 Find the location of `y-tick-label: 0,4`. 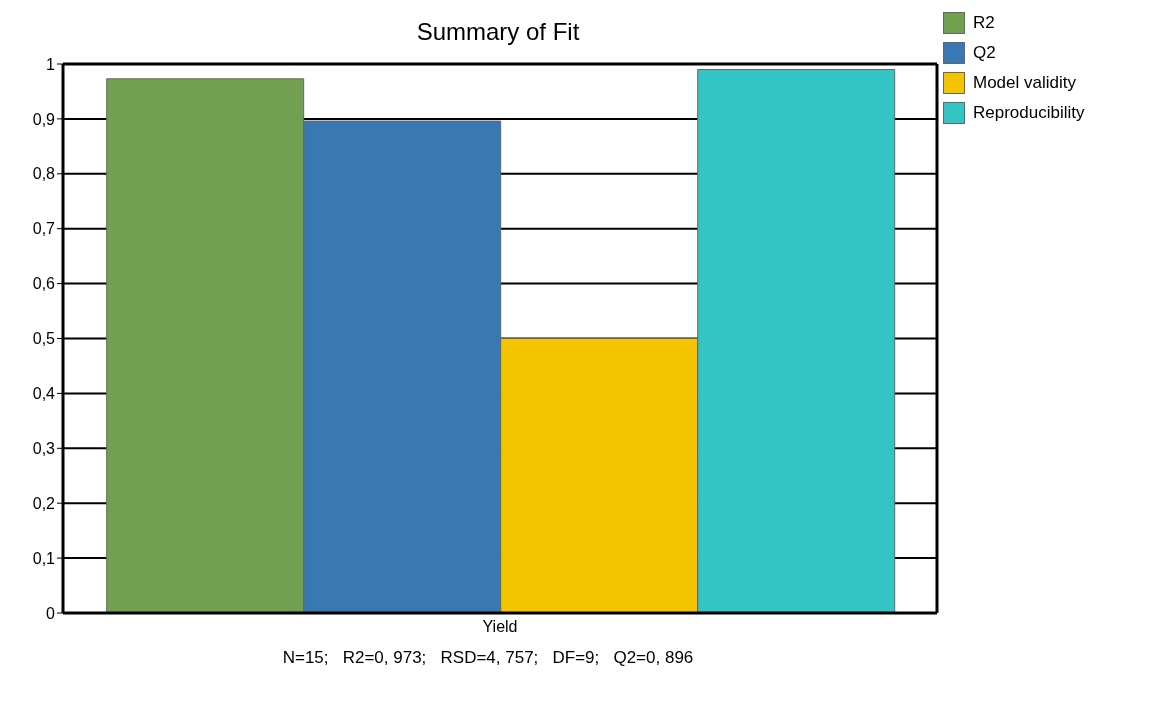

y-tick-label: 0,4 is located at coordinates (44, 394).